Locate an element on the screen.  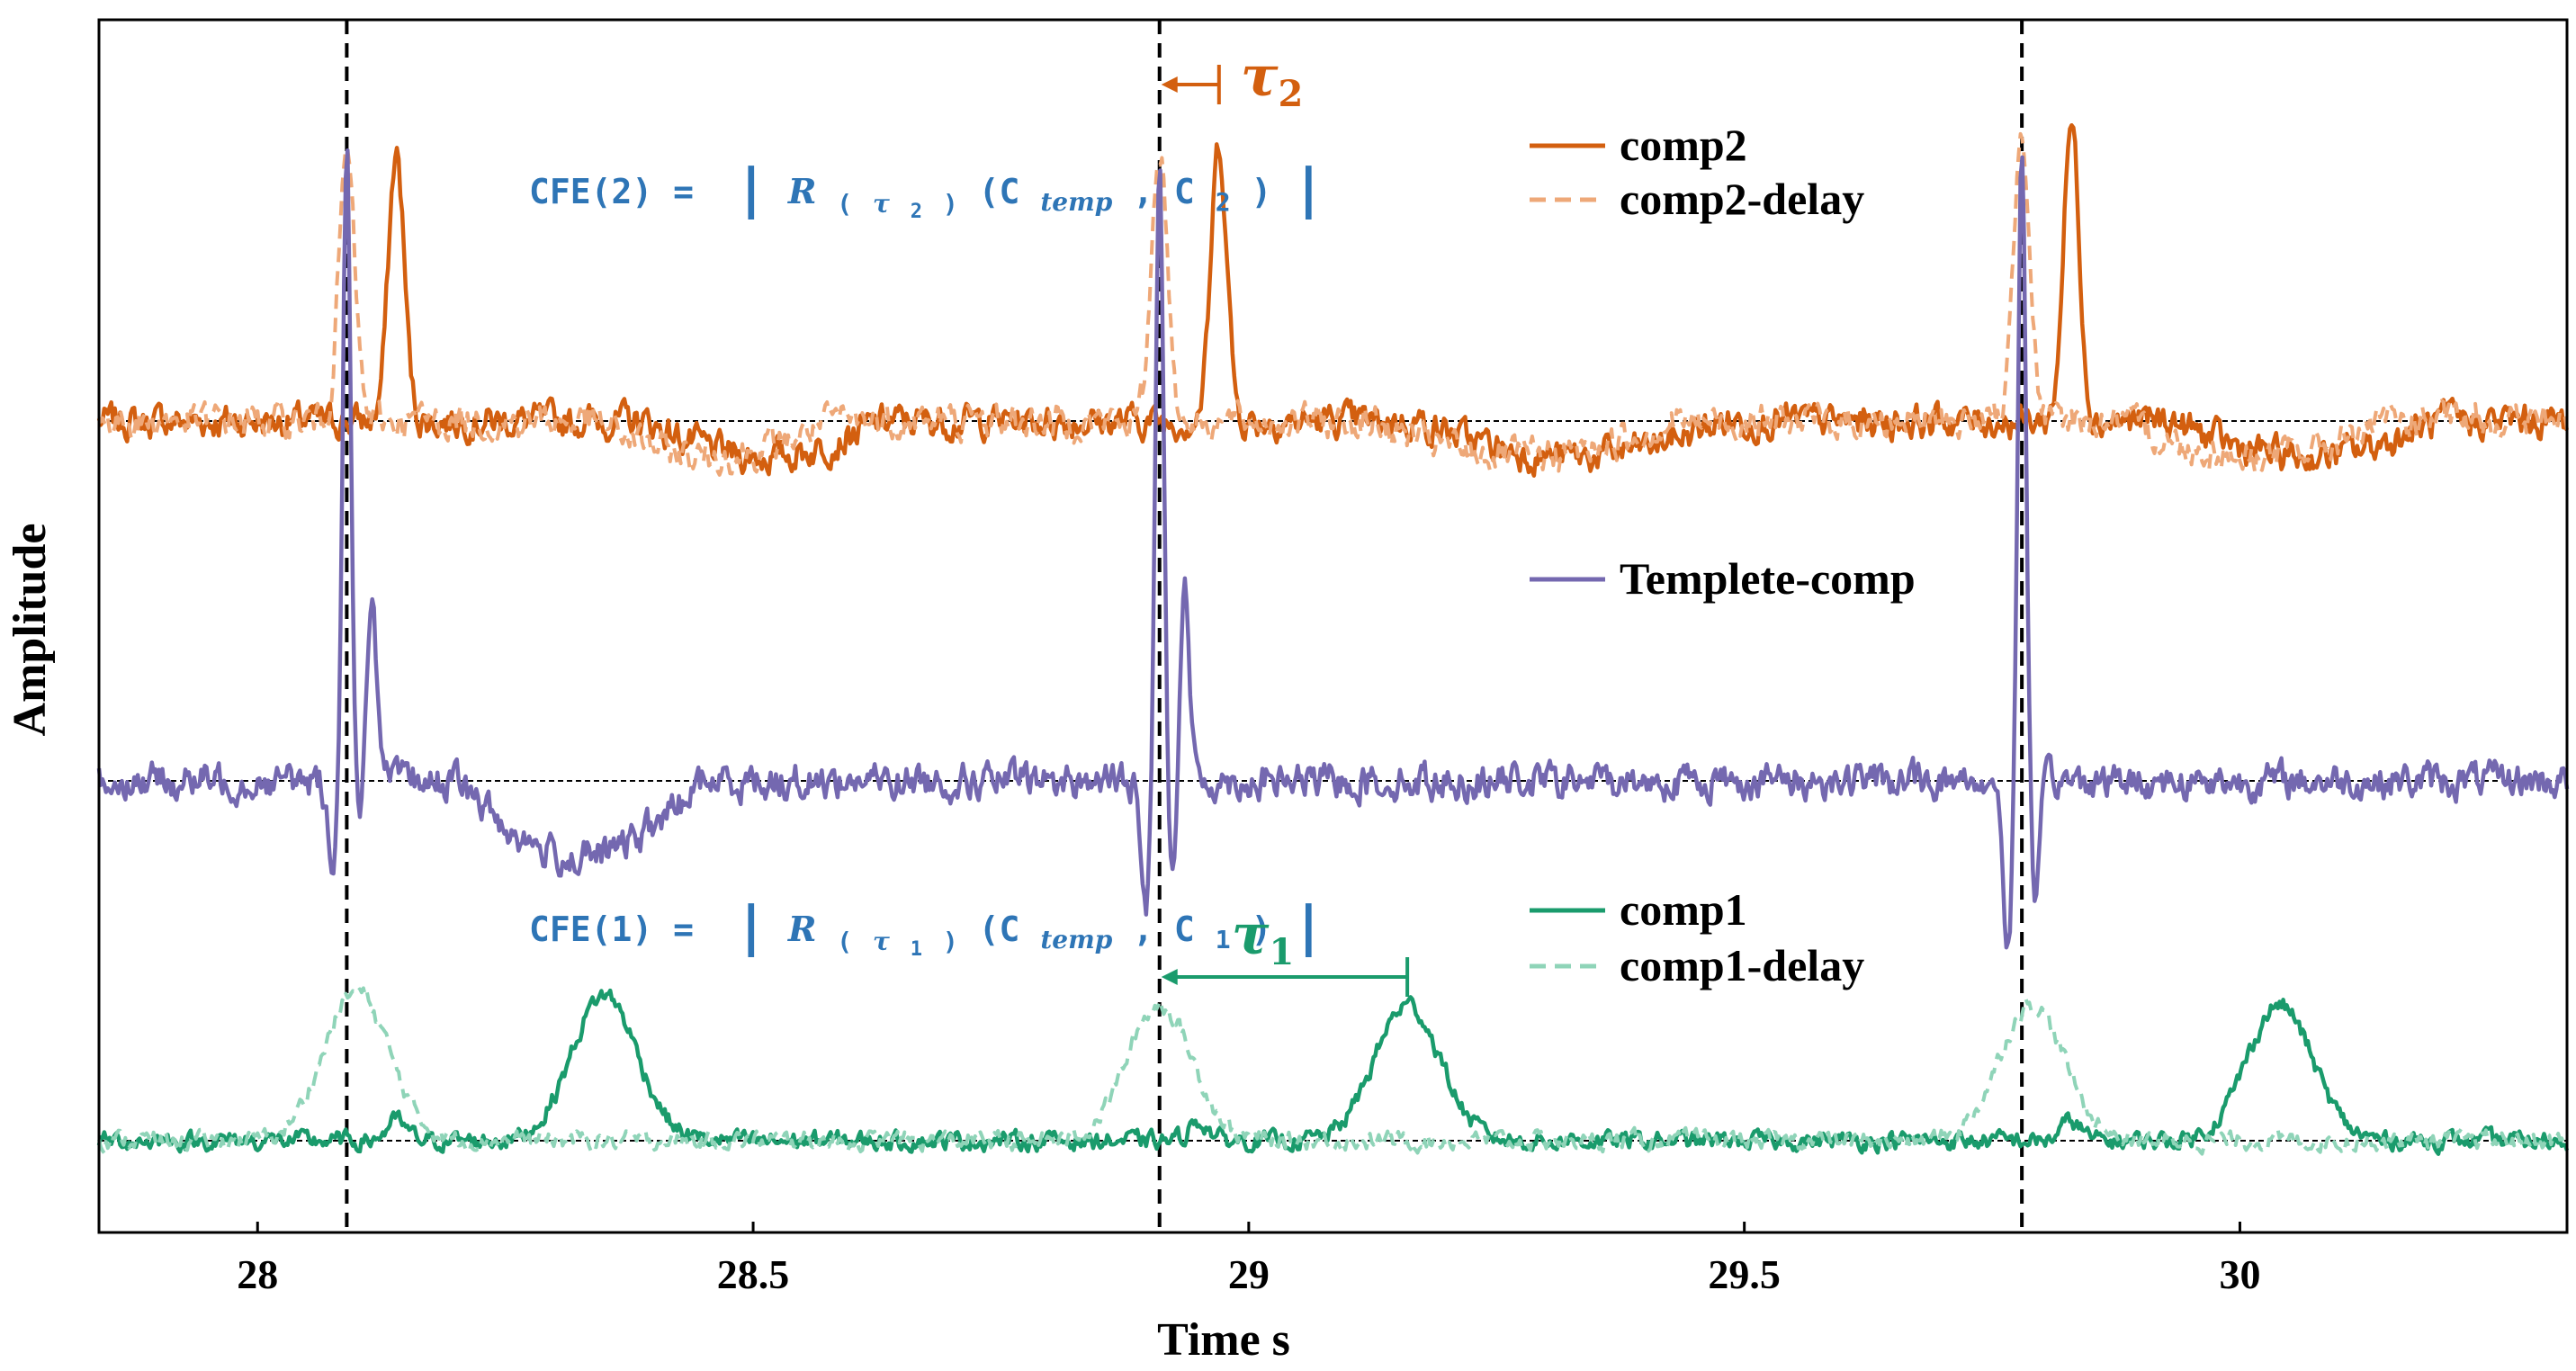
tau1-sub: 1 is located at coordinates (1282, 952).